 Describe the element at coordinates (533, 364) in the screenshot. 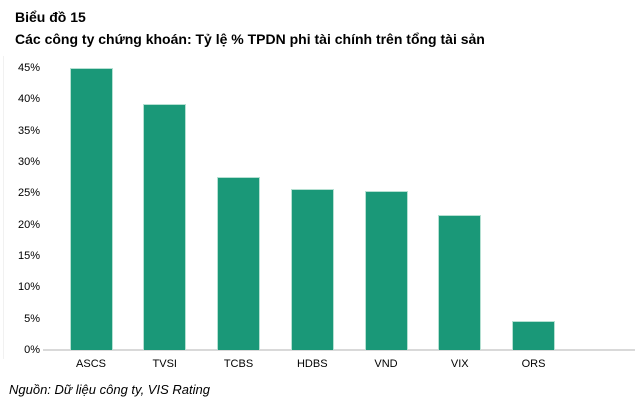

I see `x-category-label: ORS` at that location.